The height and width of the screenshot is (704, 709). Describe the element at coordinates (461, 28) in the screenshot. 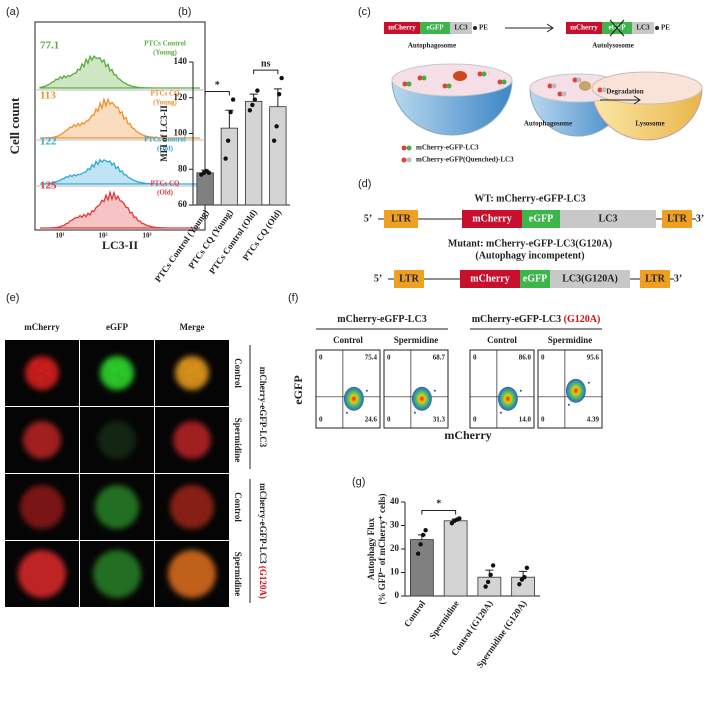

I see `segment-label: LC3` at that location.